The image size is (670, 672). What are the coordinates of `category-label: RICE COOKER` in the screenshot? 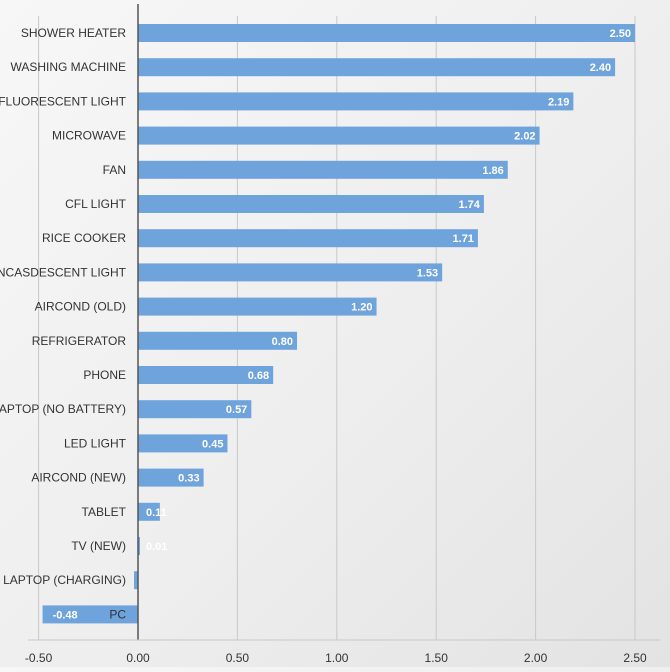 It's located at (84, 238).